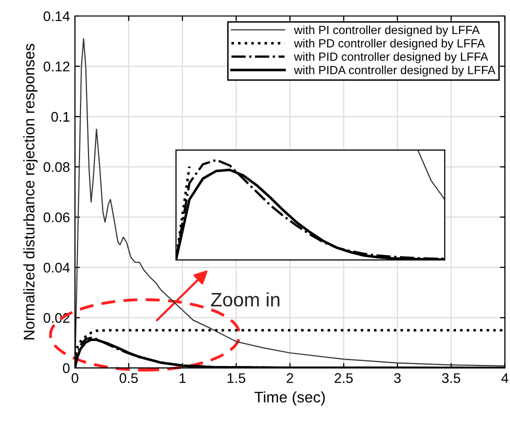 This screenshot has height=421, width=510. What do you see at coordinates (57, 67) in the screenshot?
I see `y-tick-label: 0.12` at bounding box center [57, 67].